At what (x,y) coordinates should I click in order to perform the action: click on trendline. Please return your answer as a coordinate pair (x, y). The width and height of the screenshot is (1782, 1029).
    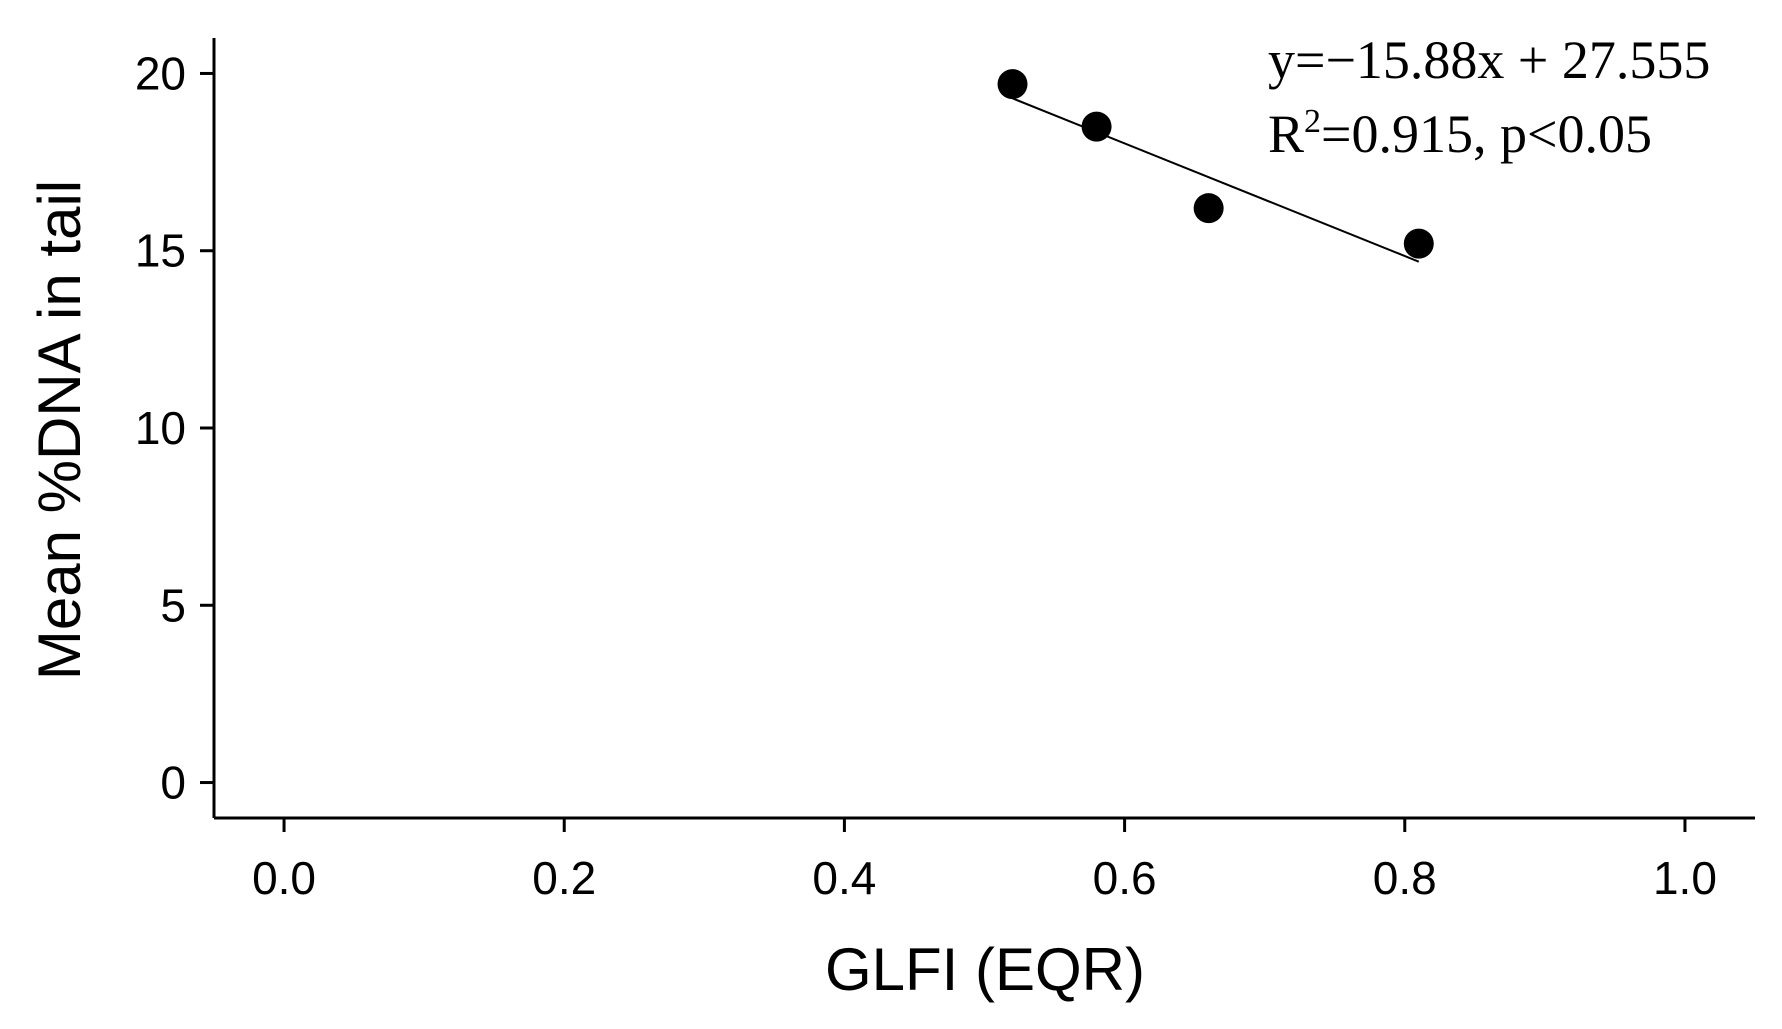
    Looking at the image, I should click on (1216, 180).